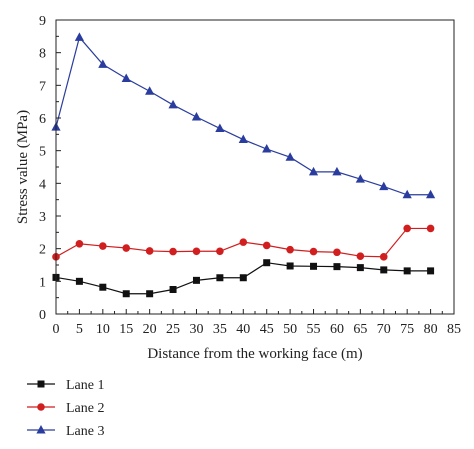  What do you see at coordinates (85, 431) in the screenshot?
I see `legend-label-lane-3: Lane 3` at bounding box center [85, 431].